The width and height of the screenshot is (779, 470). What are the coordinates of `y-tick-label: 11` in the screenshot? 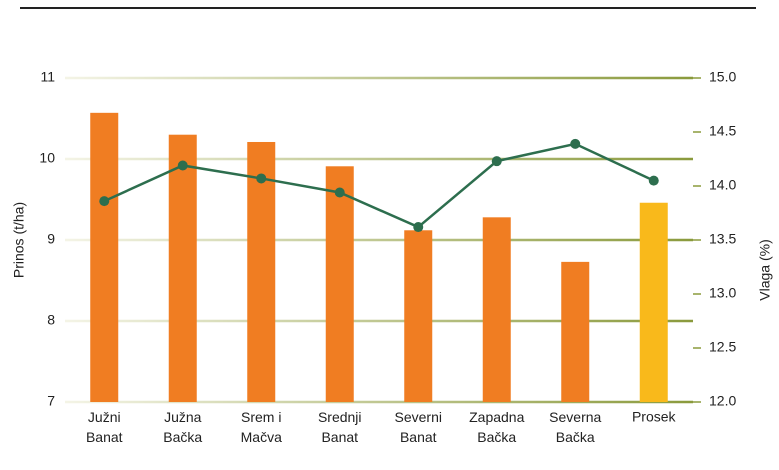 It's located at (47, 77).